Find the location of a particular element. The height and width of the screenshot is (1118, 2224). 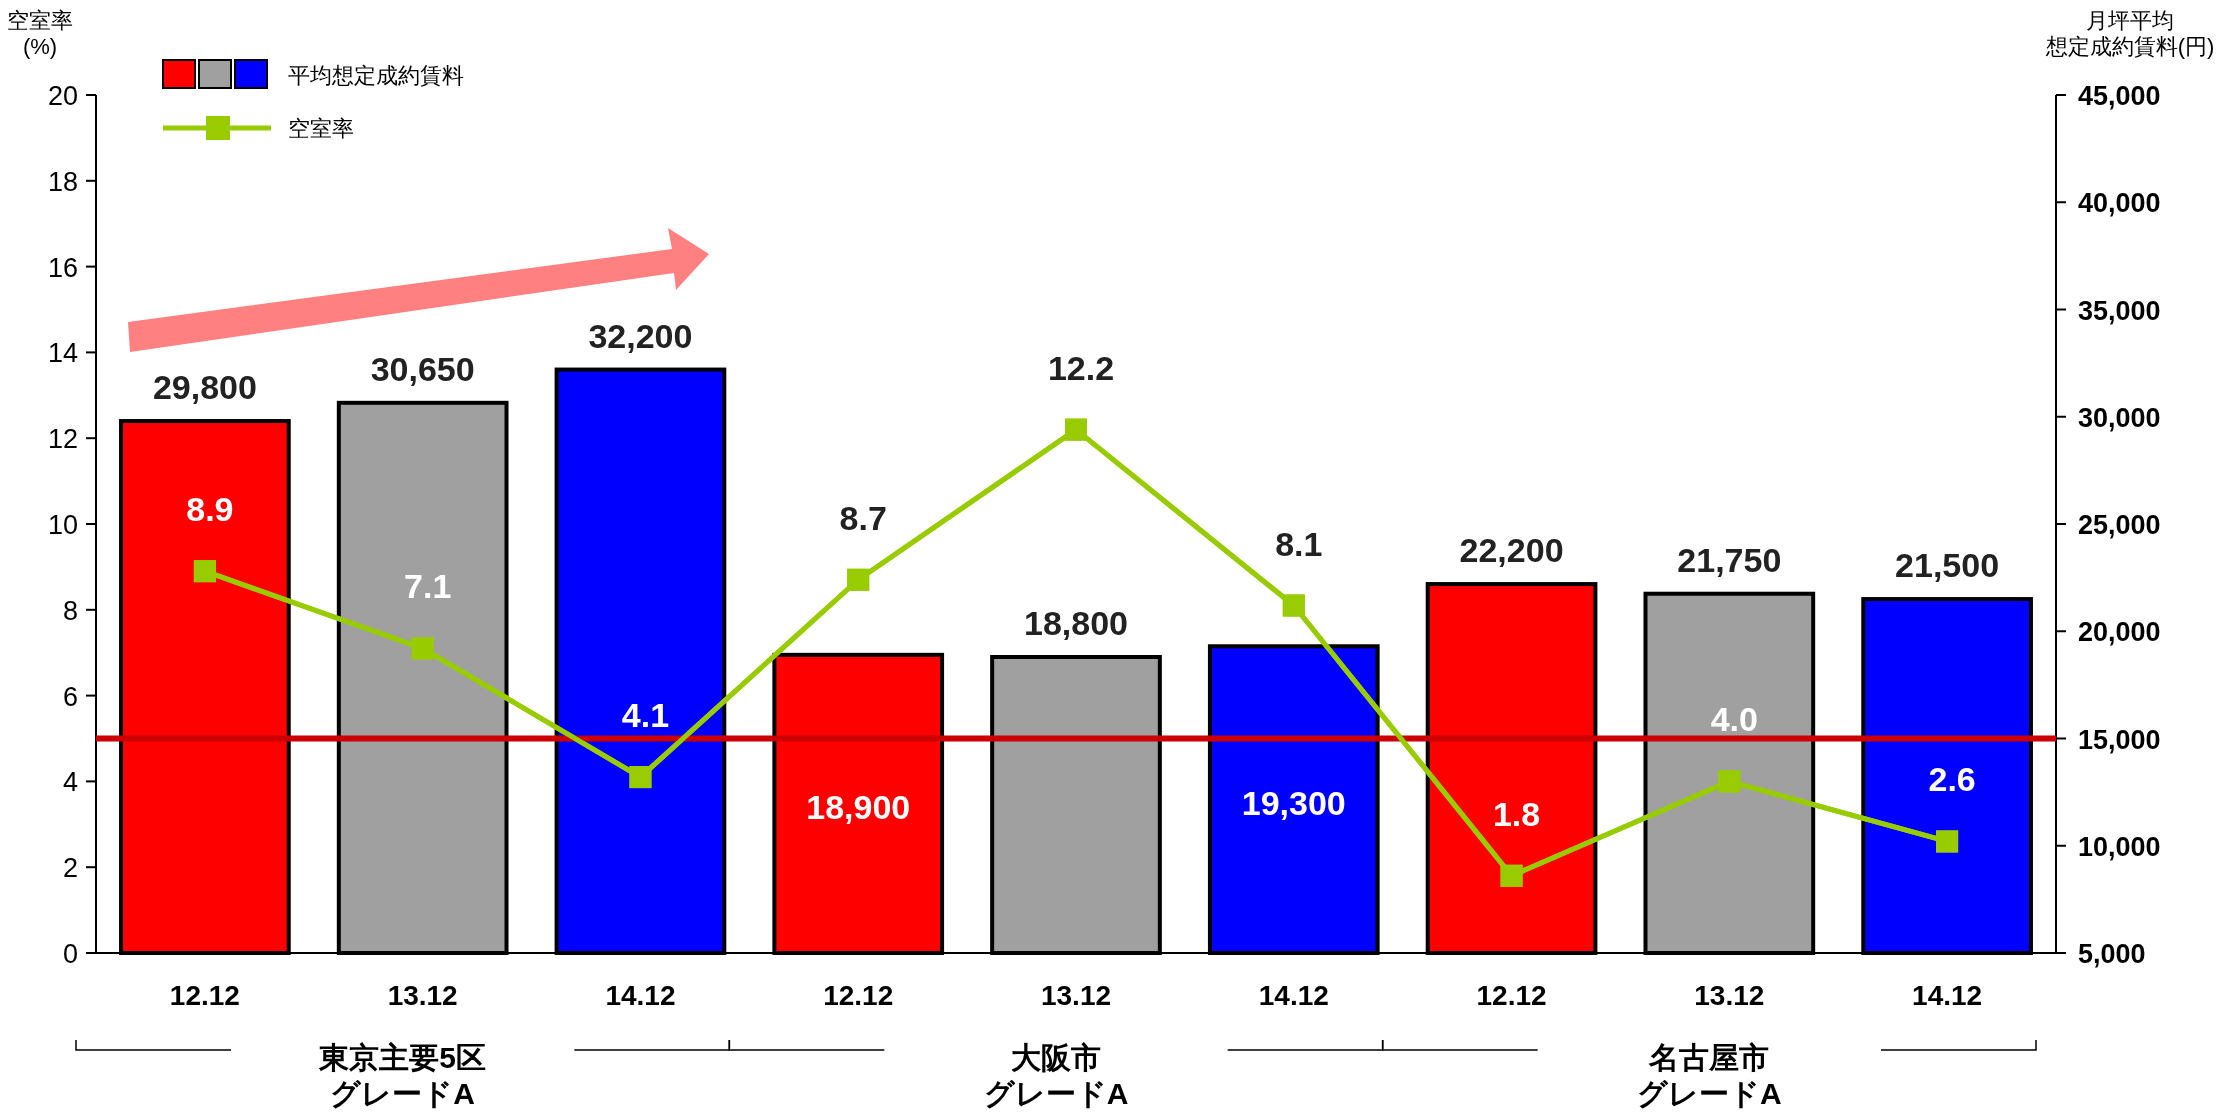

text: 東京主要5区グレードA is located at coordinates (402, 1075).